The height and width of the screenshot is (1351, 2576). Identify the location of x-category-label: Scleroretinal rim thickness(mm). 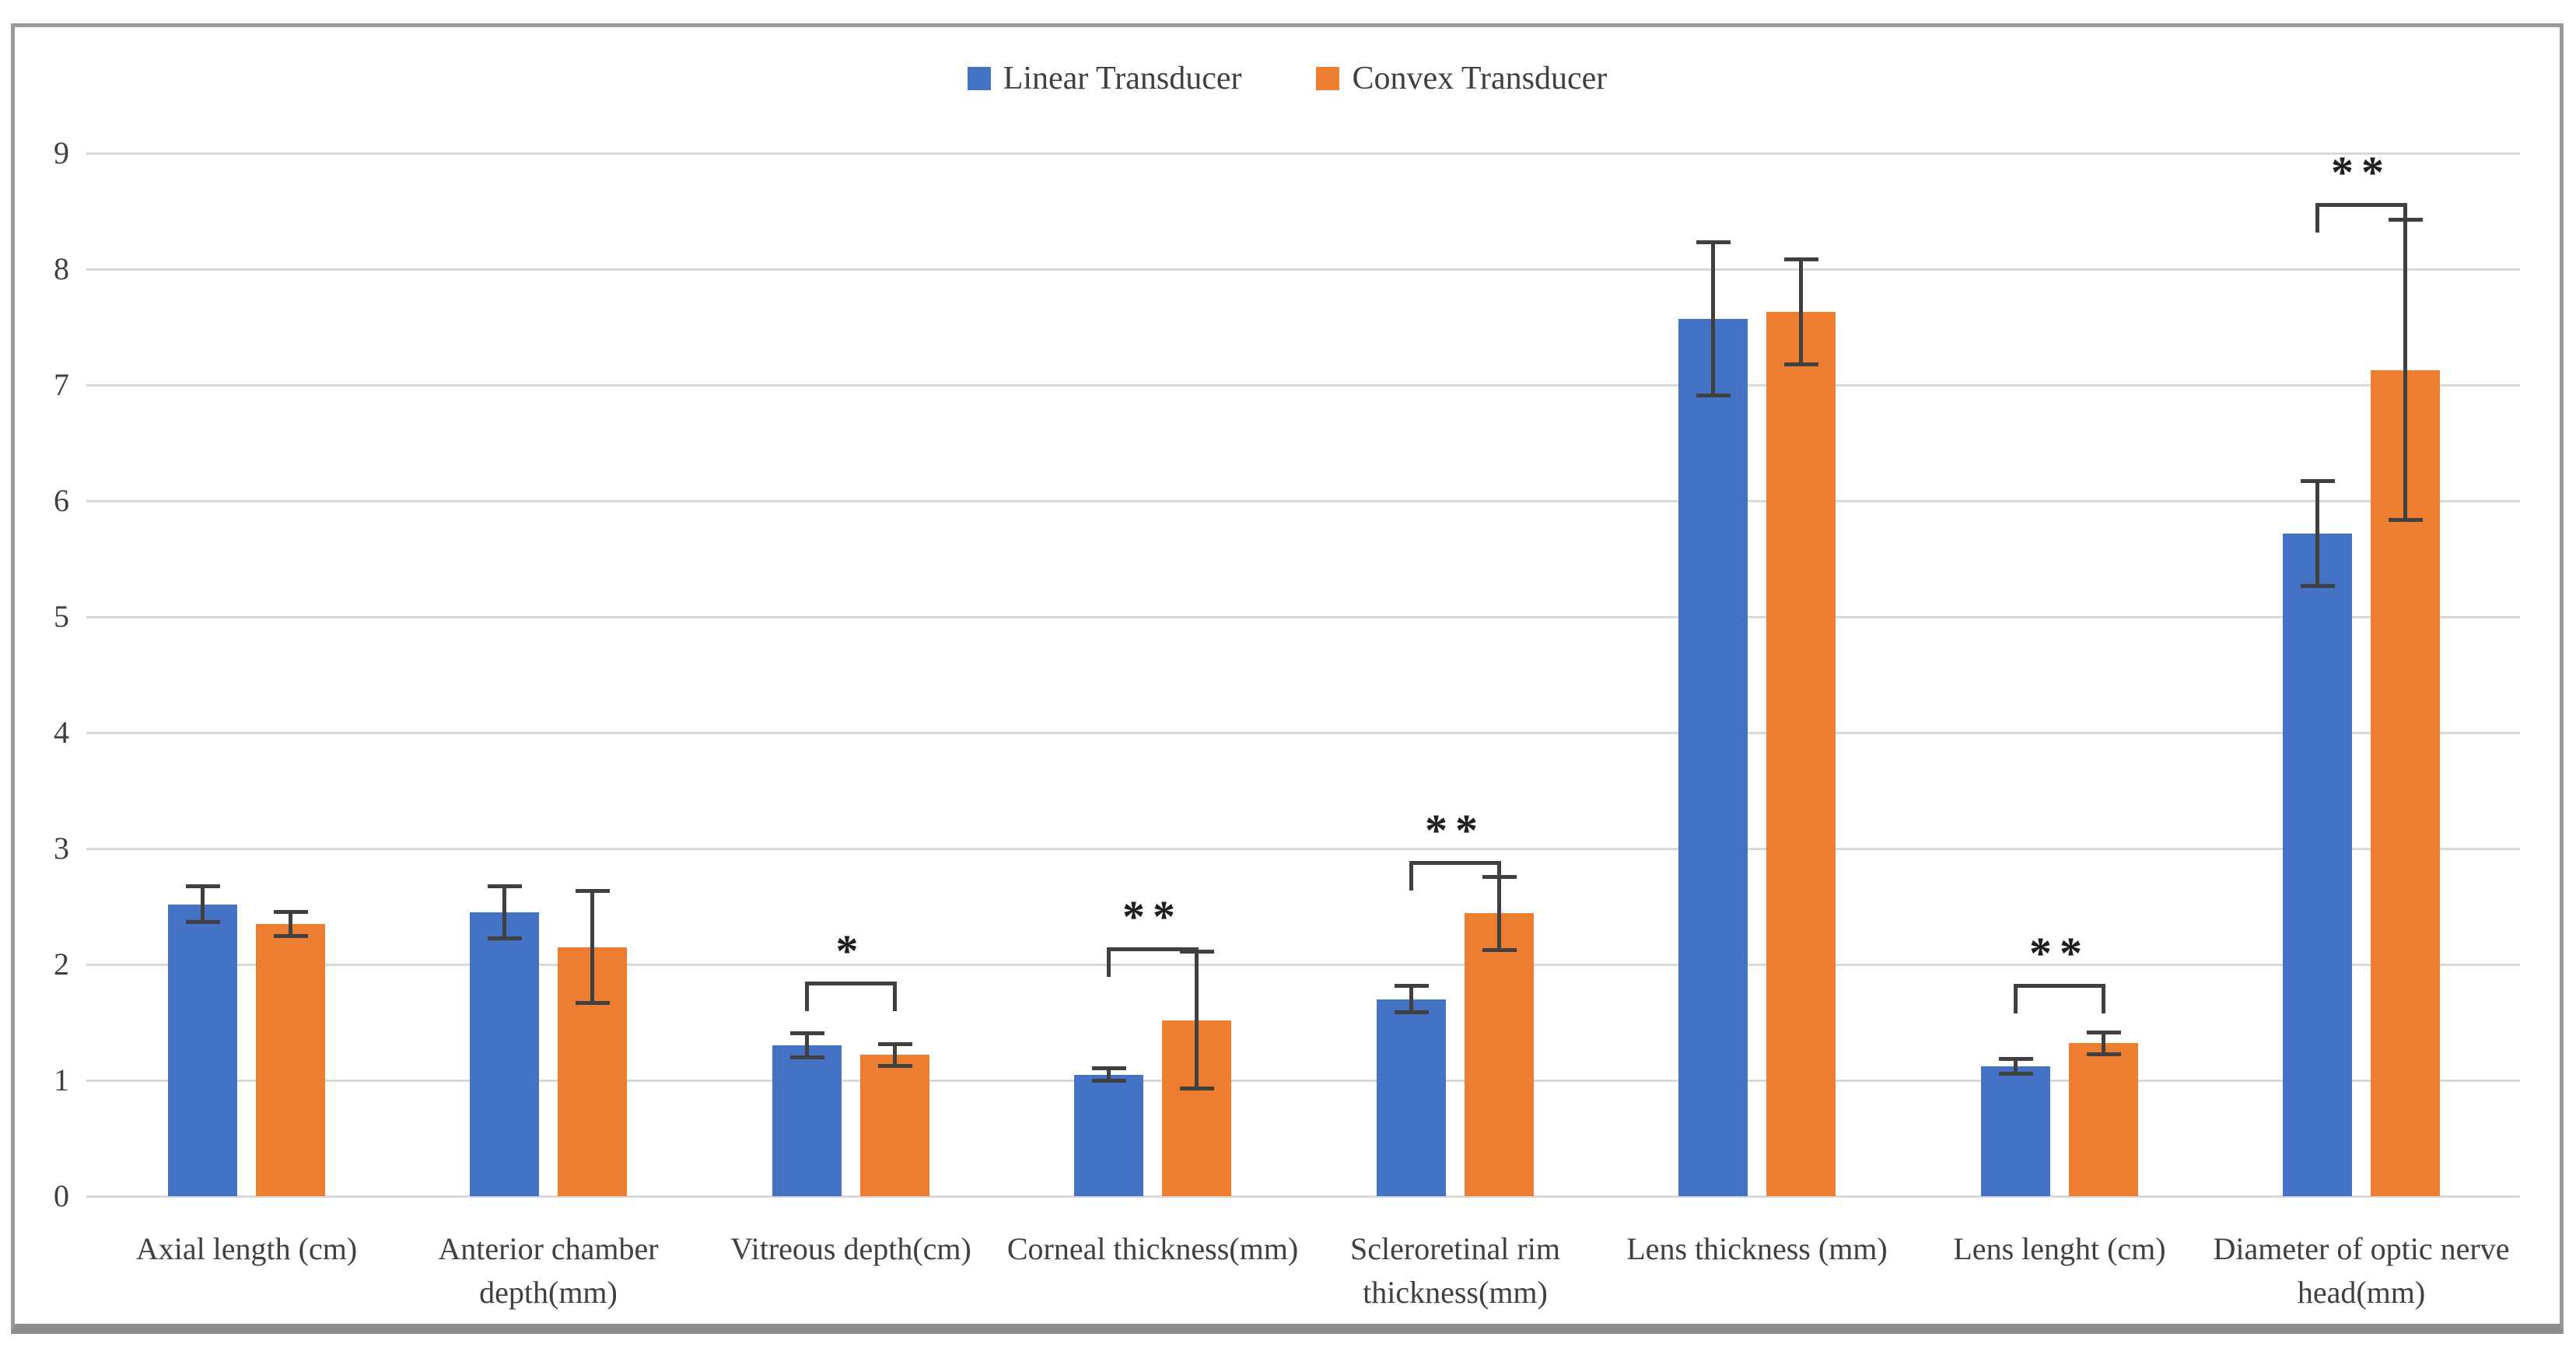
(1455, 1271).